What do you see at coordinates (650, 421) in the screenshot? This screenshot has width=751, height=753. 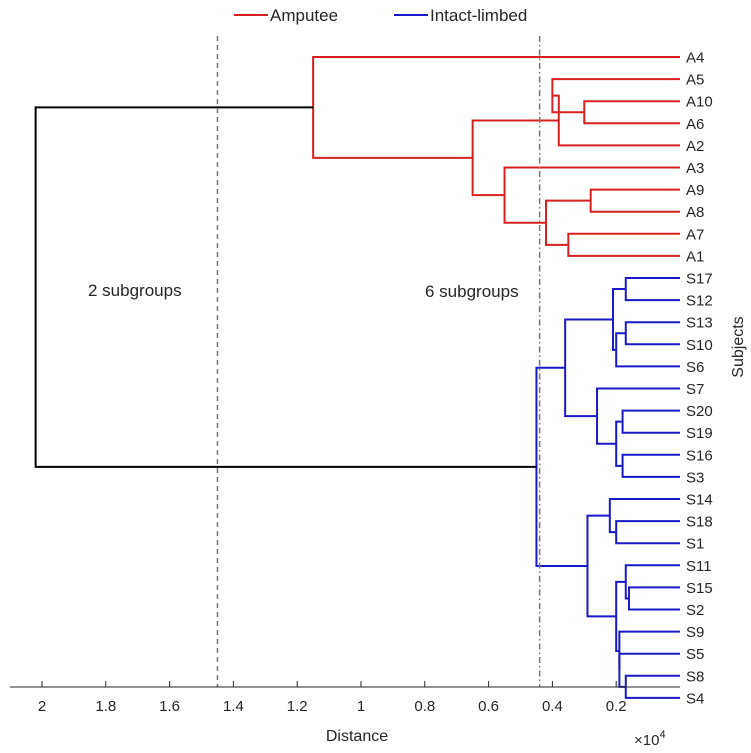 I see `link-s20-with-s19` at bounding box center [650, 421].